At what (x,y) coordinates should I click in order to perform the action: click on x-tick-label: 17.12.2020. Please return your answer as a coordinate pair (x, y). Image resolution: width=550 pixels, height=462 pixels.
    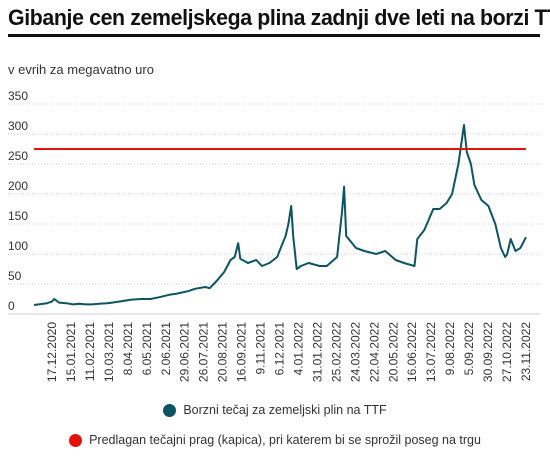
    Looking at the image, I should click on (52, 352).